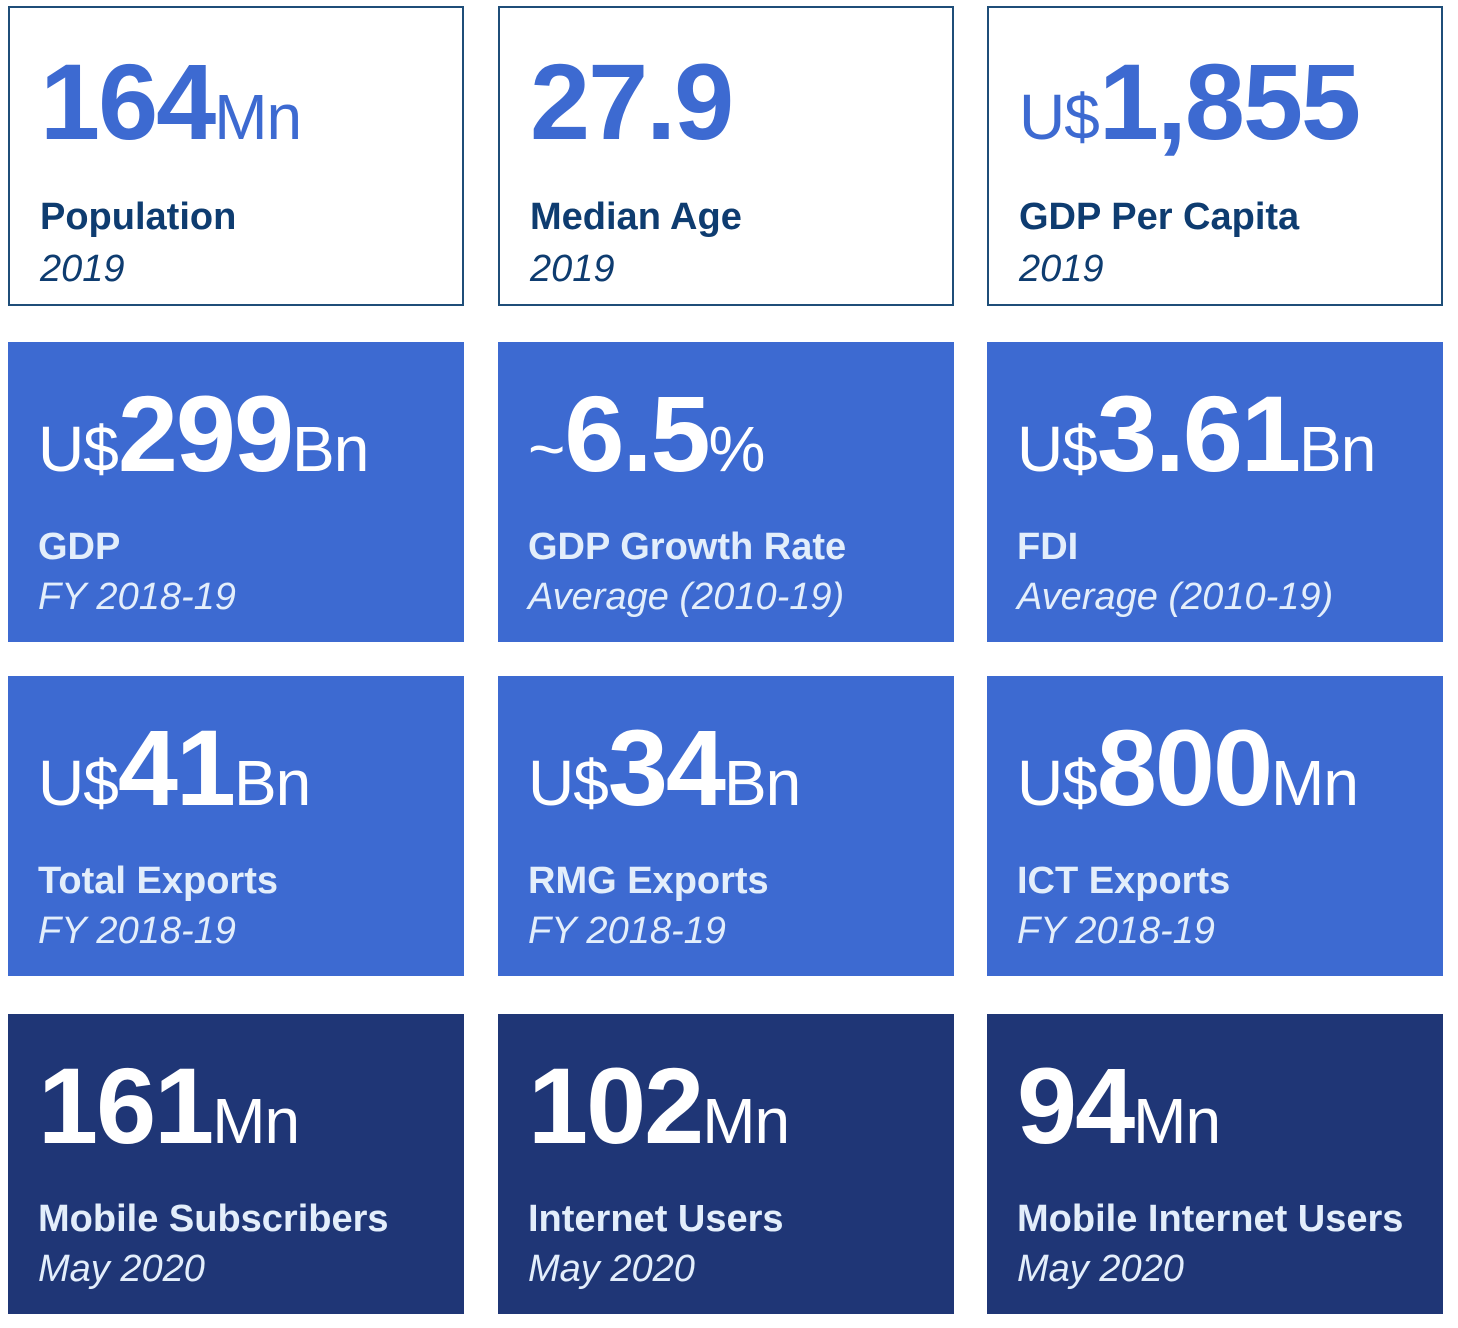  I want to click on stat-value: 161Mn, so click(169, 1106).